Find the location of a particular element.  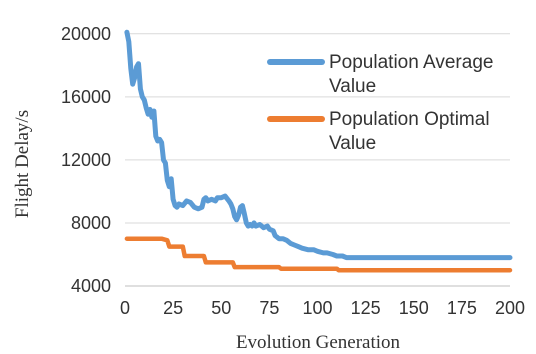

x-tick-label-8: 200 is located at coordinates (510, 308).